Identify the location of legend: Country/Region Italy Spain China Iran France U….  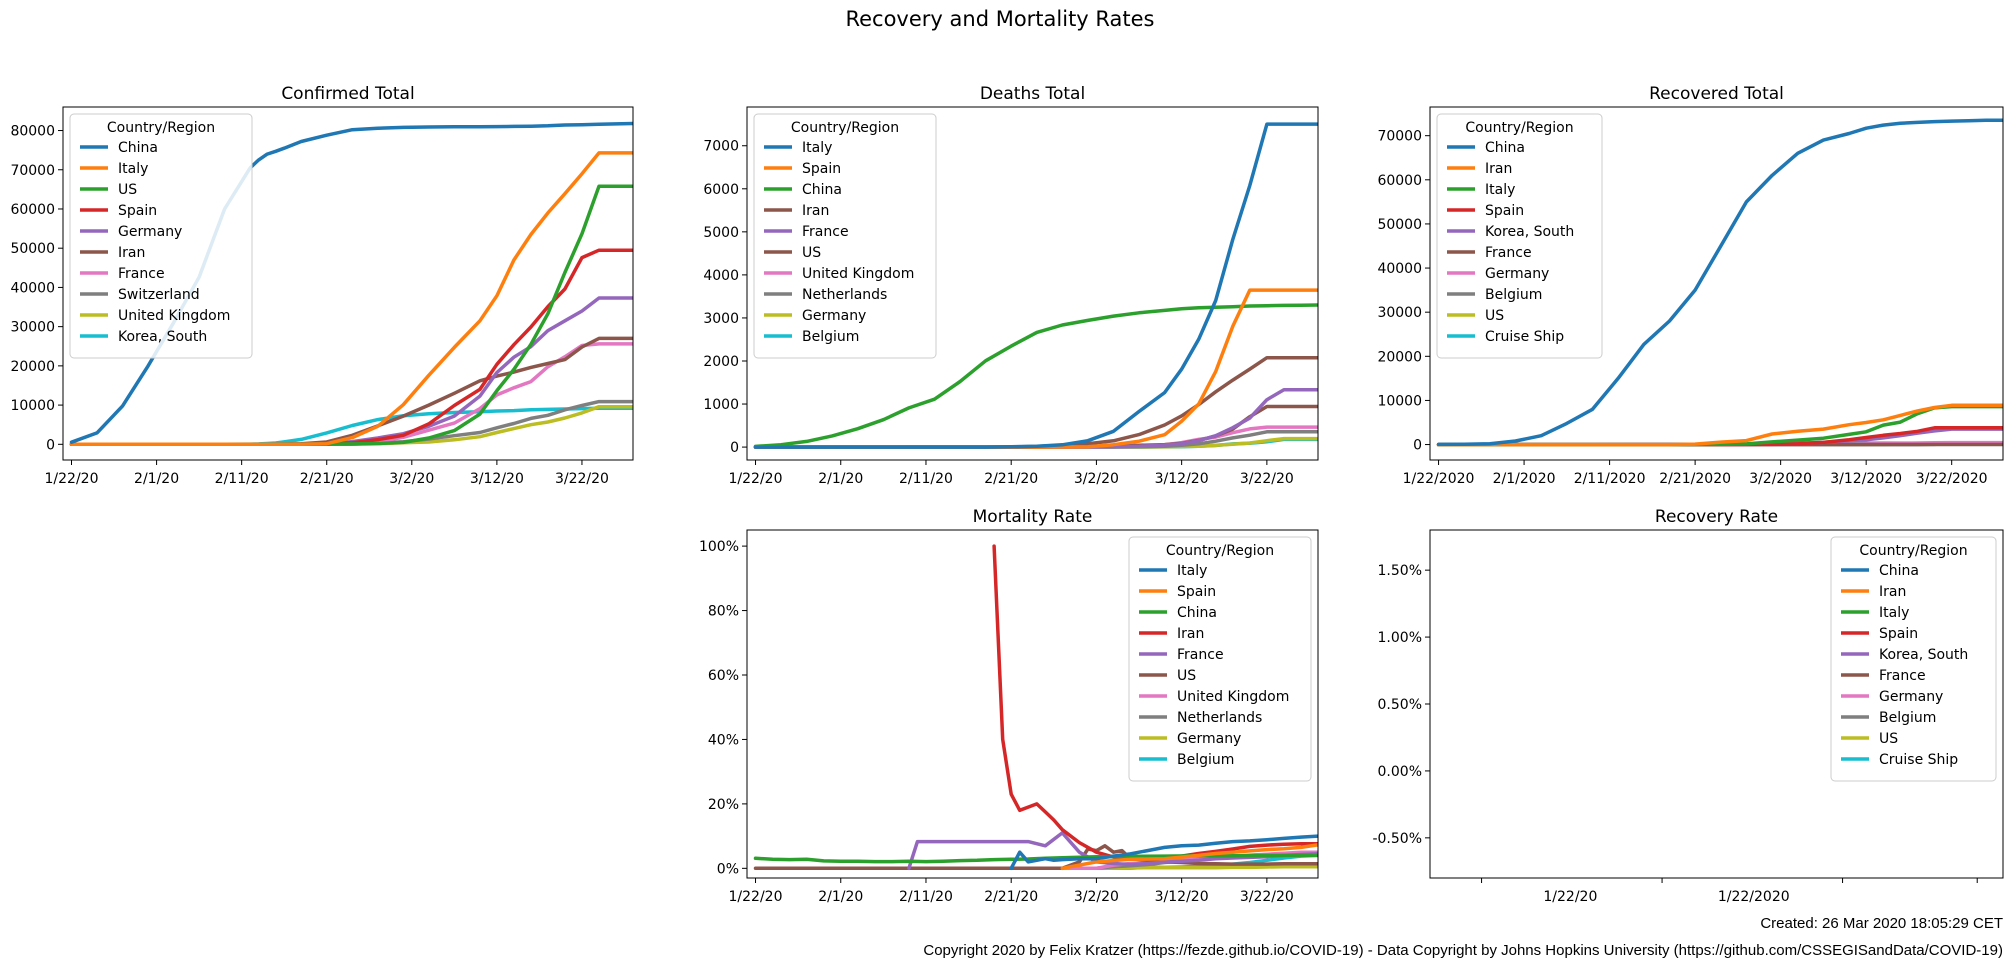
(845, 236).